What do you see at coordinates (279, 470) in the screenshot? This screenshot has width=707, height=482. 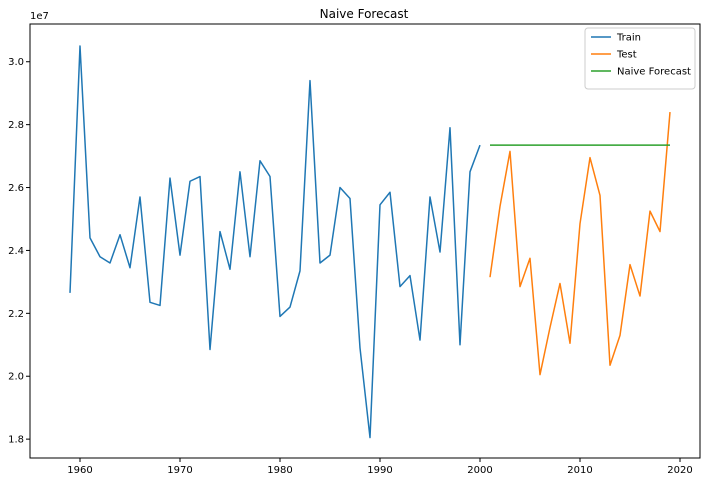 I see `x-tick-label: 1980` at bounding box center [279, 470].